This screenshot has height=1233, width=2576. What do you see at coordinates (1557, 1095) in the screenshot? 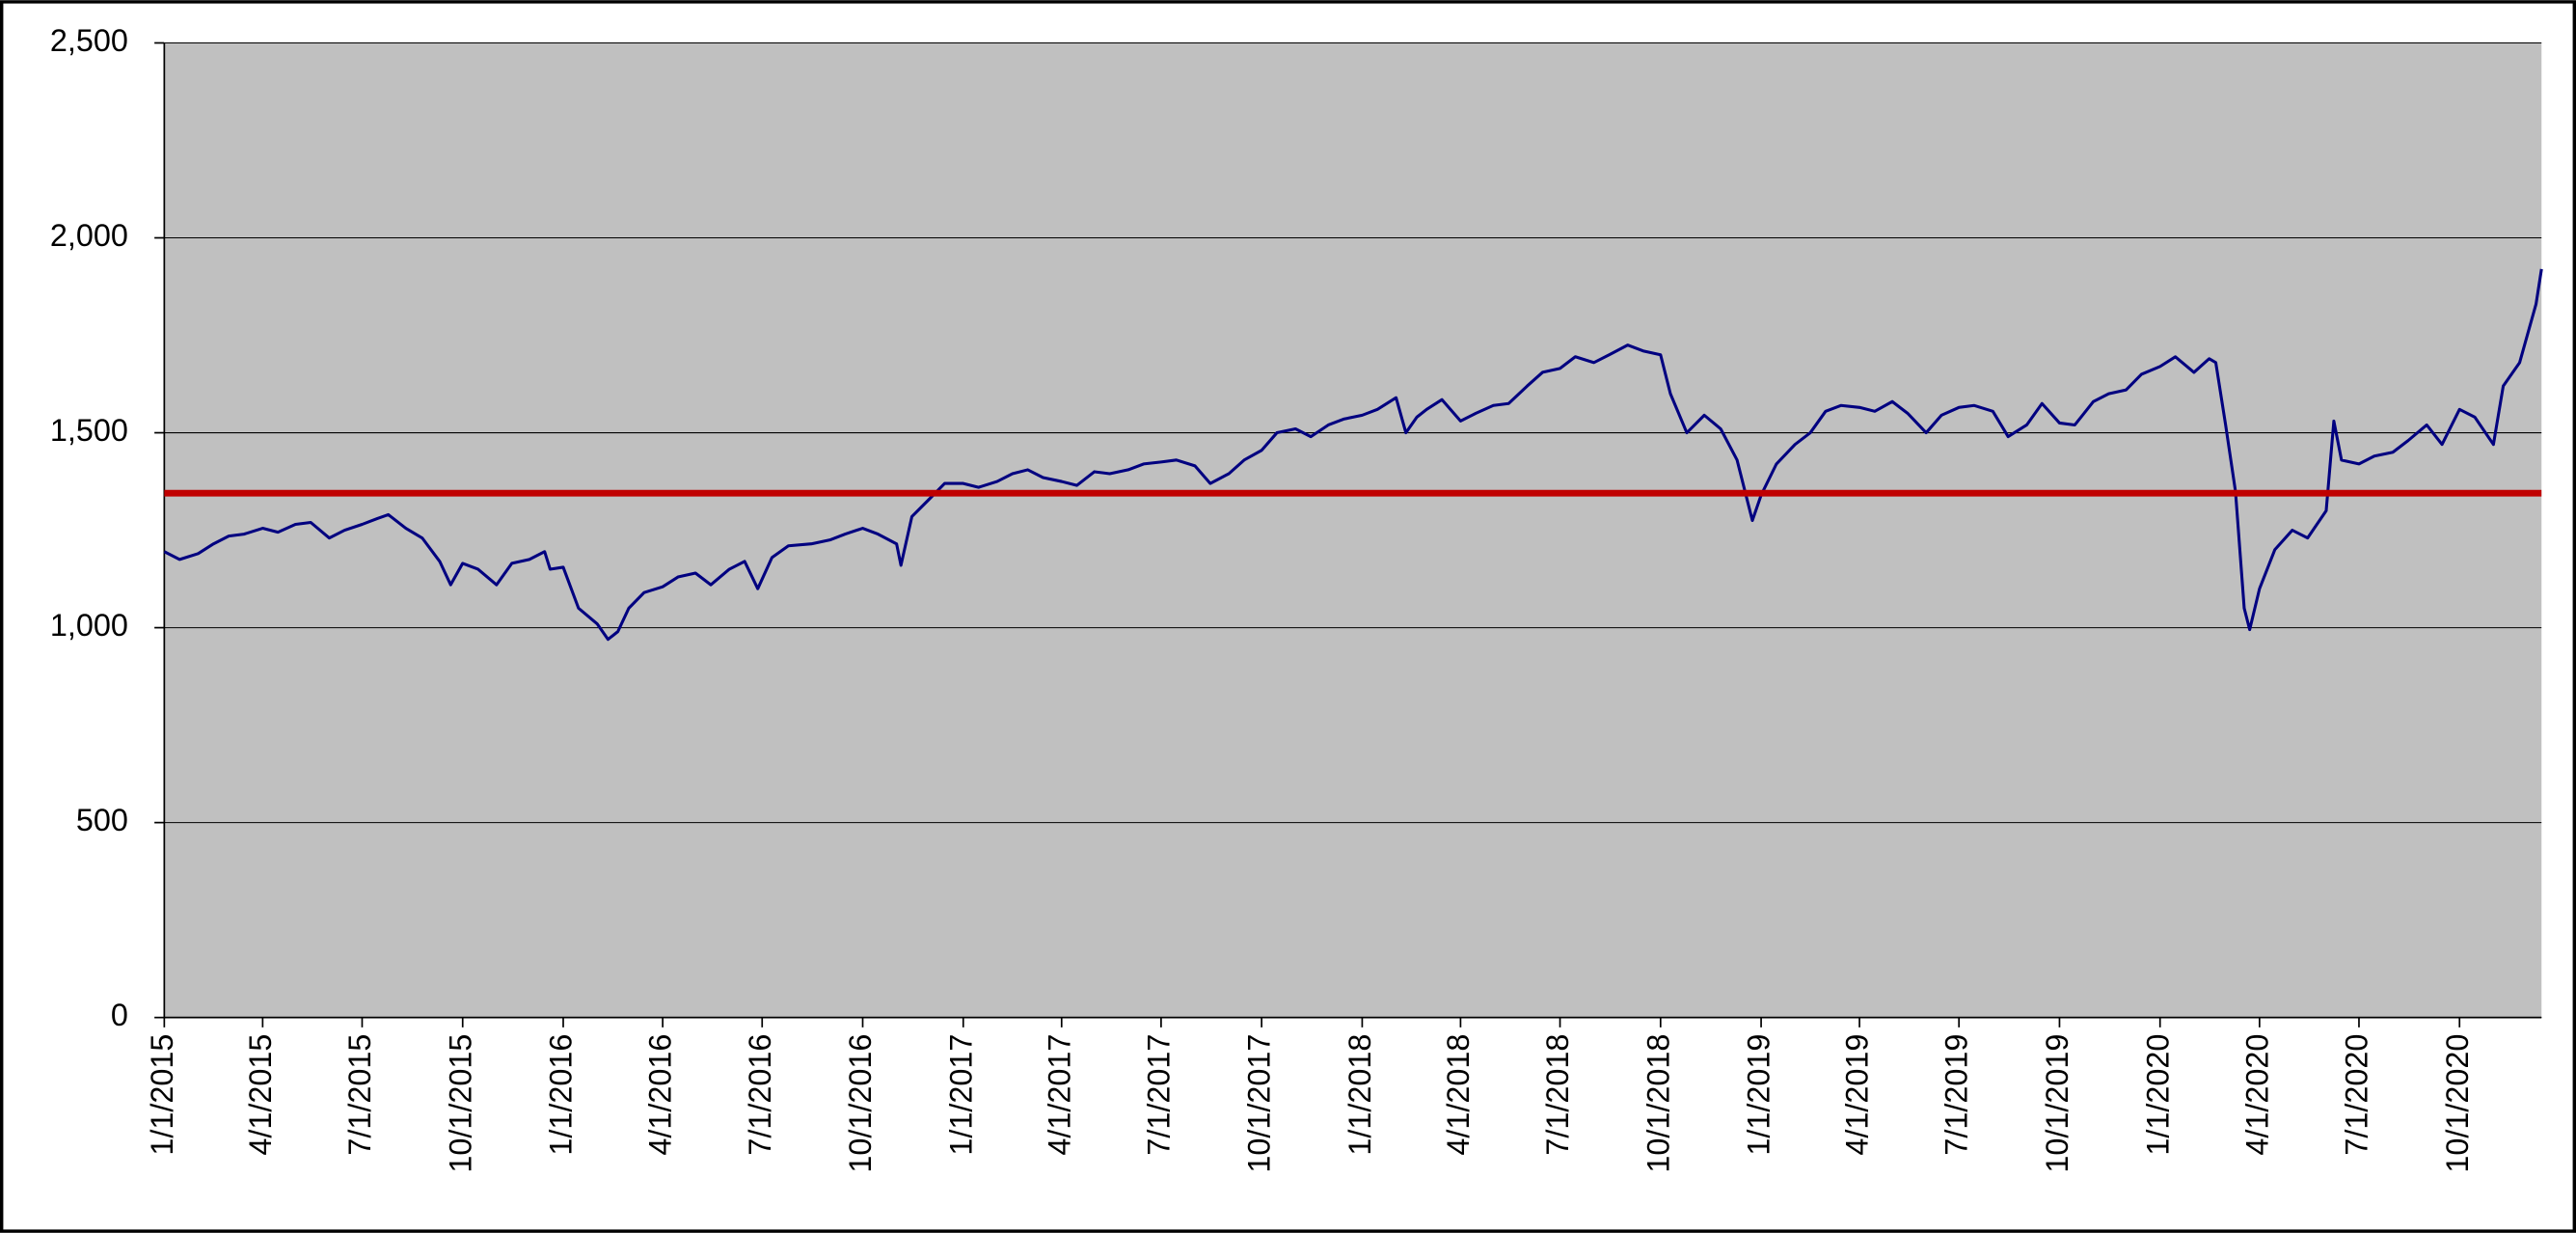
I see `x-tick-label: 7/1/2018` at bounding box center [1557, 1095].